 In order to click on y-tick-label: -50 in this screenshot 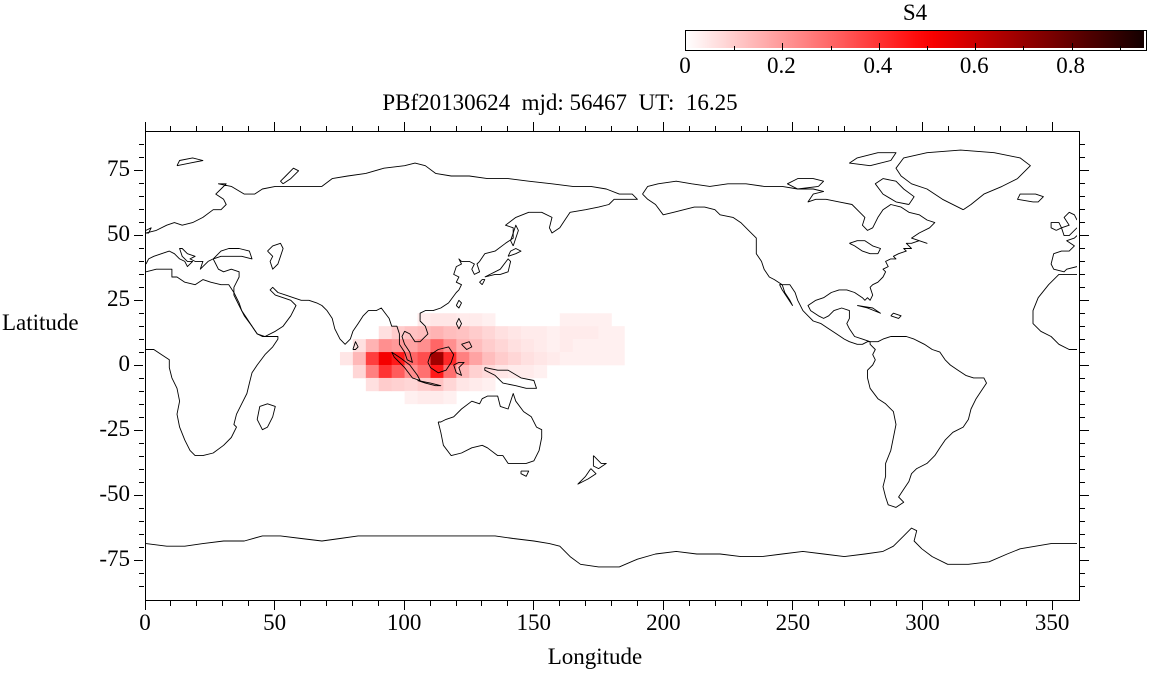, I will do `click(114, 493)`.